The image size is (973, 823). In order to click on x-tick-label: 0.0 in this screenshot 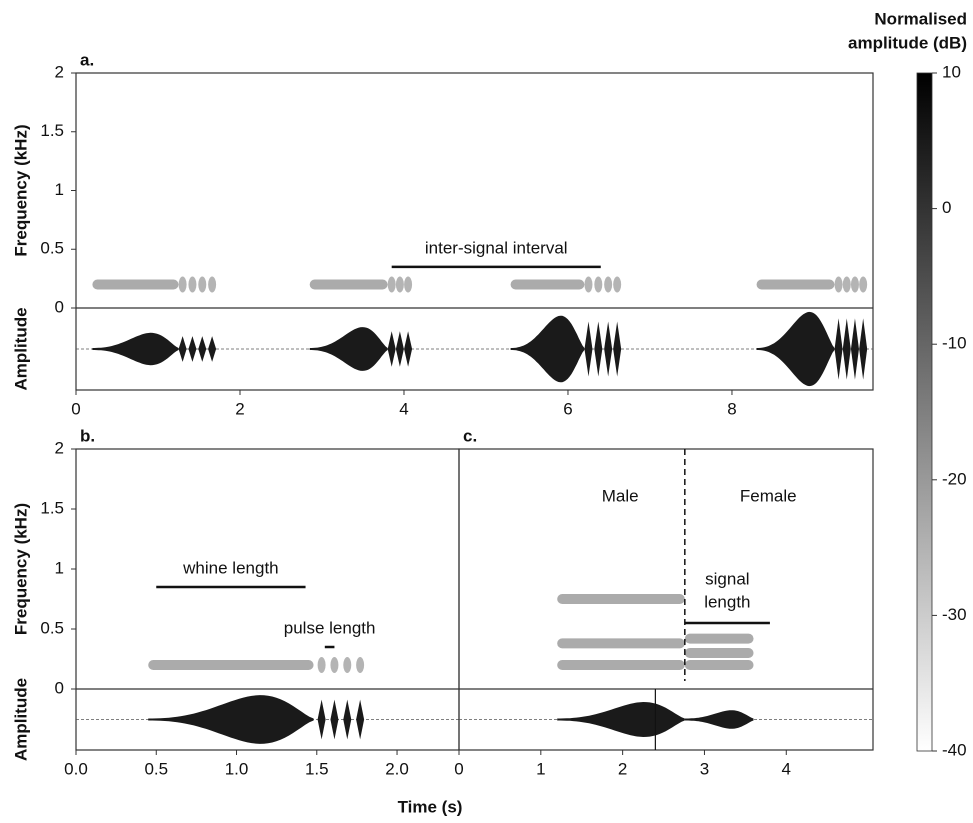, I will do `click(76, 768)`.